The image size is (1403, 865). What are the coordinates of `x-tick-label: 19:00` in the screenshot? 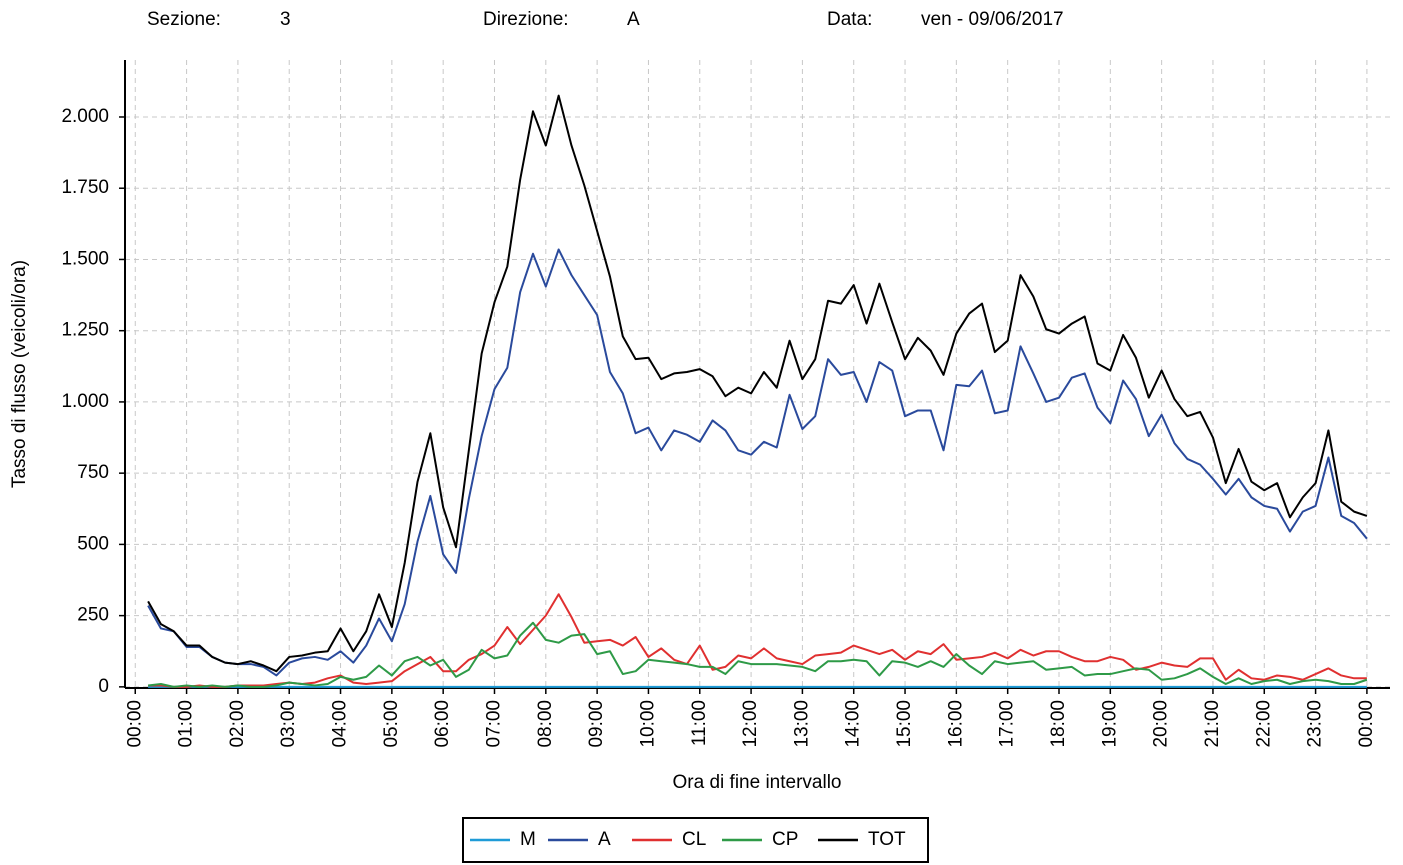 It's located at (1109, 724).